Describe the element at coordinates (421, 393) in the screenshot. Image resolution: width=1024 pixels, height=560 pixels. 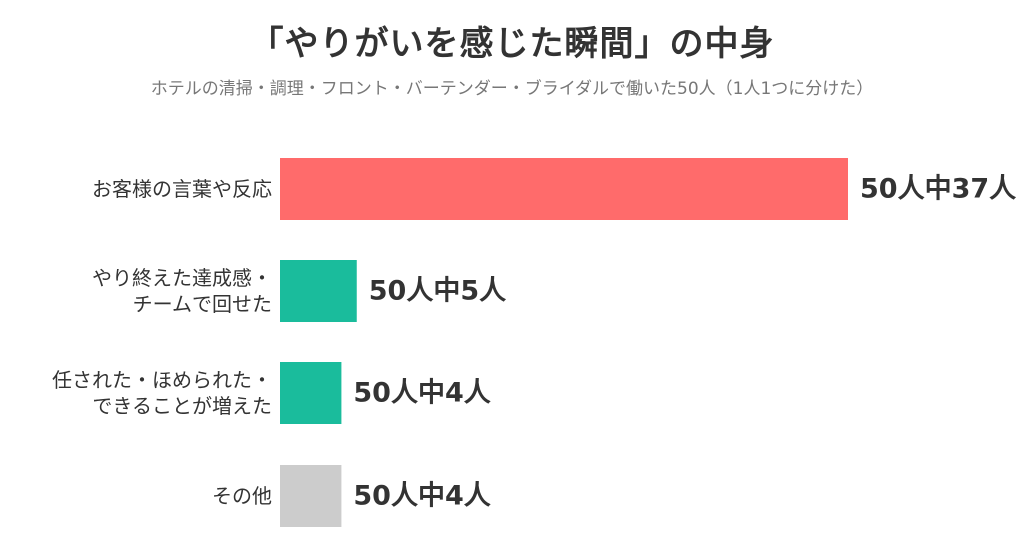
I see `value-label-3: 50人中4人` at that location.